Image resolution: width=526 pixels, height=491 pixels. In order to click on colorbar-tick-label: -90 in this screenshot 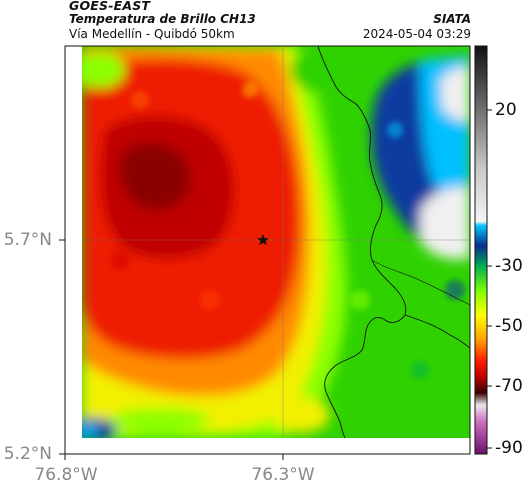, I will do `click(509, 448)`.